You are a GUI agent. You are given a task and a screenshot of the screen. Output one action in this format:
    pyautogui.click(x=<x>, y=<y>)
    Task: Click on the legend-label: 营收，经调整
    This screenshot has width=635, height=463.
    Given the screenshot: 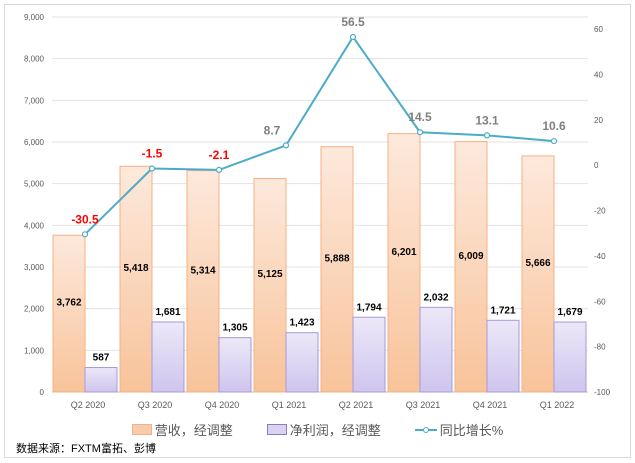 What is the action you would take?
    pyautogui.click(x=193, y=430)
    